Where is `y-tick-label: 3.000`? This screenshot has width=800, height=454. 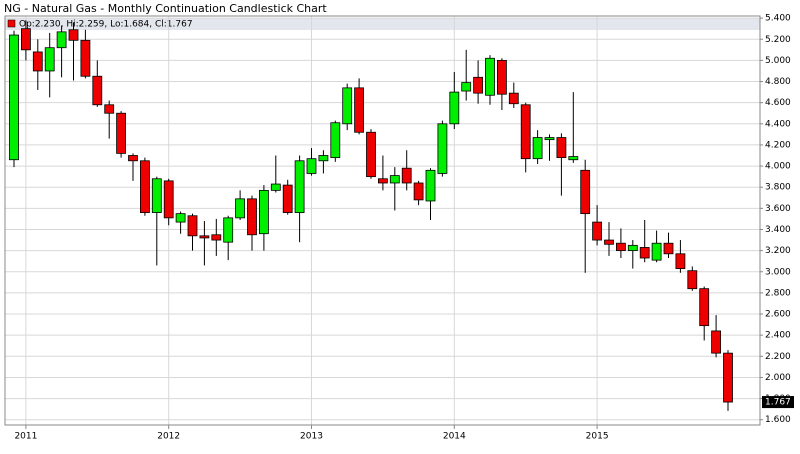
y-tick-label: 3.000 is located at coordinates (778, 272).